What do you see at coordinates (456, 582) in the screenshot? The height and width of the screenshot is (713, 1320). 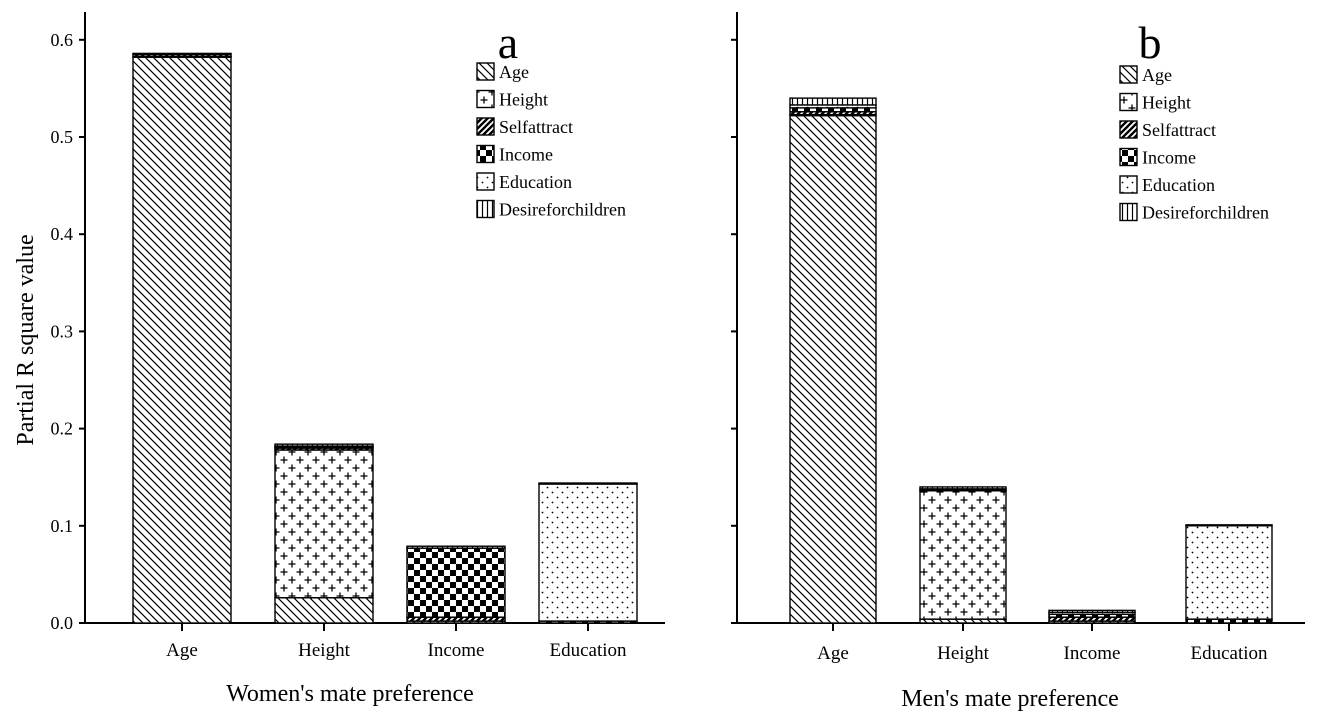 I see `bar-segment-income-income` at bounding box center [456, 582].